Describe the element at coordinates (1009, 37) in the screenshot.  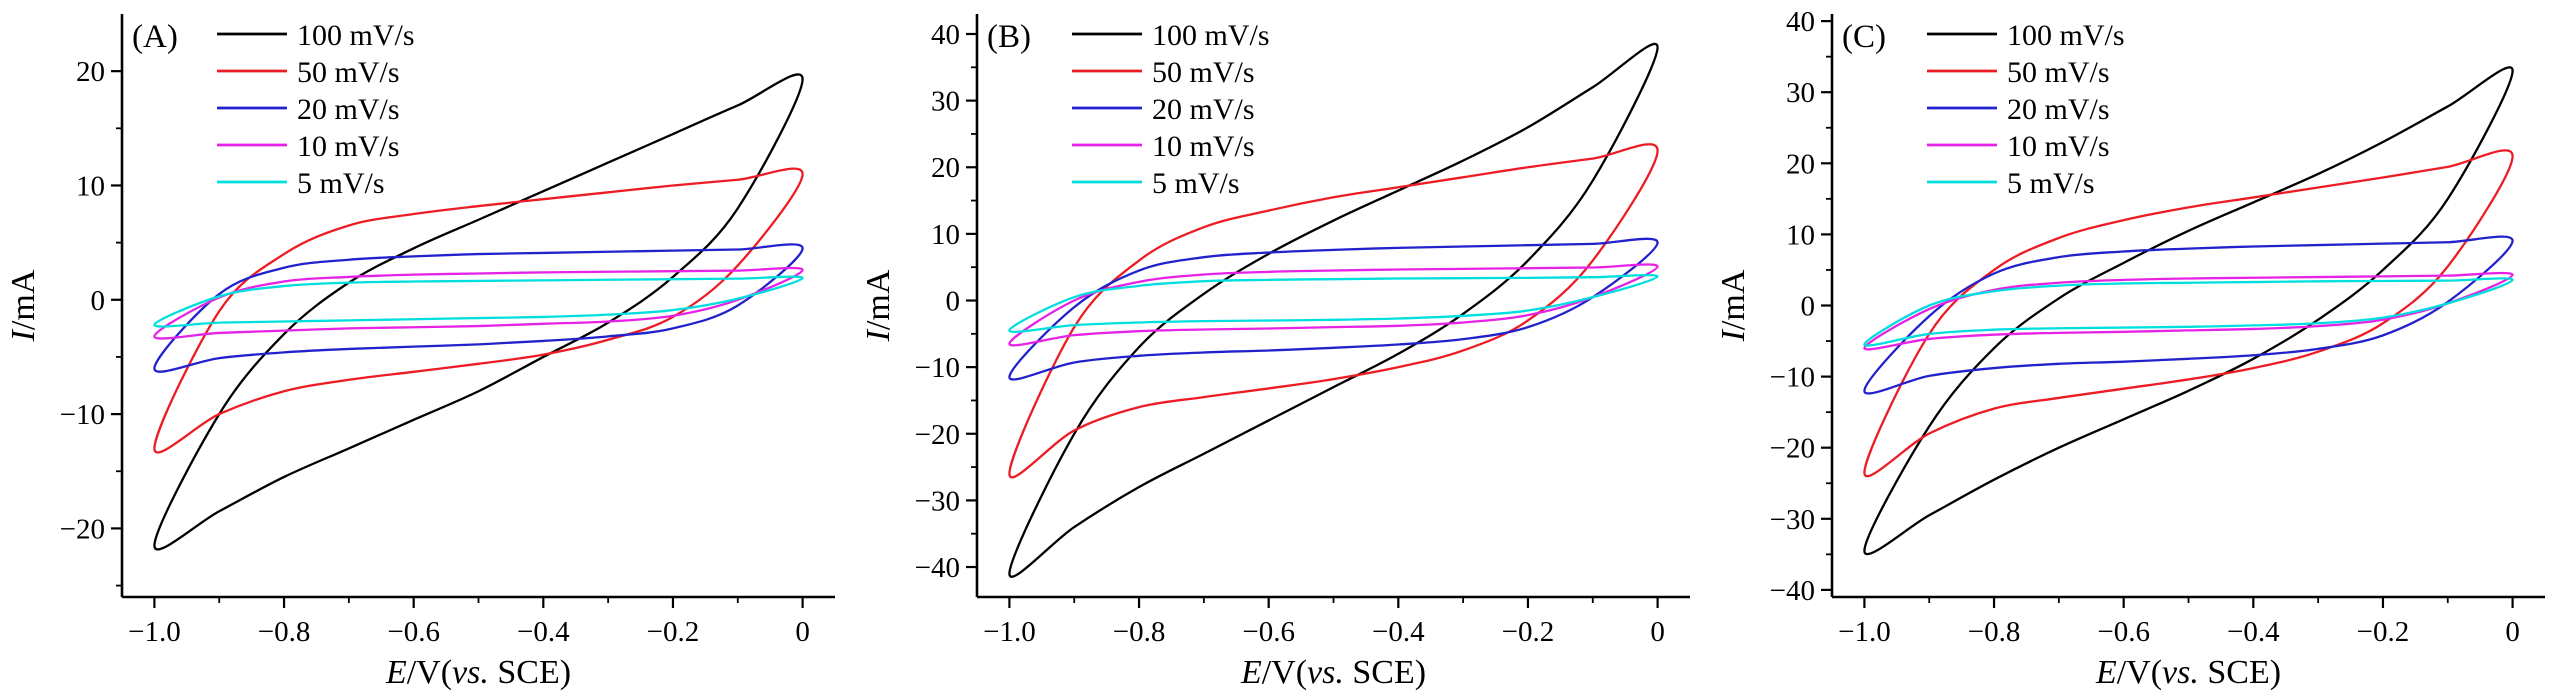
I see `panel-label: (B)` at that location.